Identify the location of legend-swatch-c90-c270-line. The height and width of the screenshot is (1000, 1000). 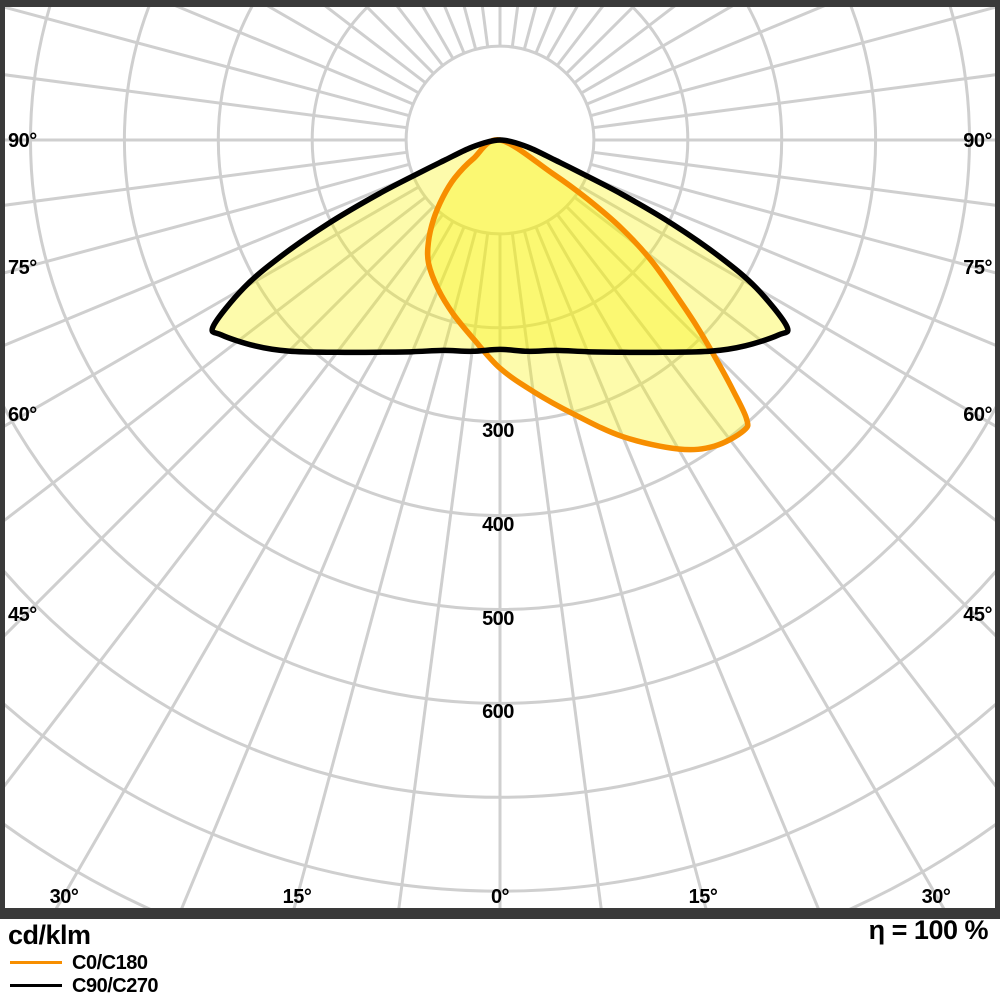
(36, 985).